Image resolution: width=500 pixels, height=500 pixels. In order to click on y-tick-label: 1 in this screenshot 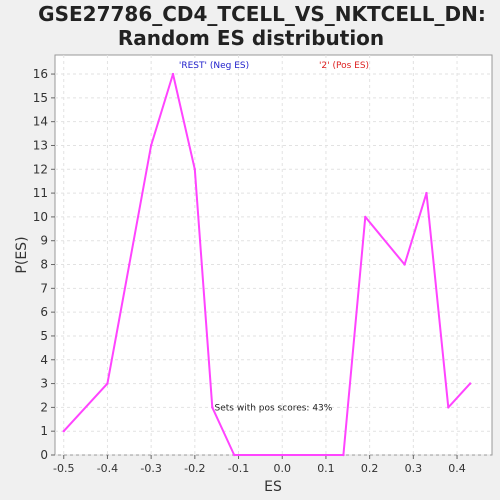, I will do `click(44, 431)`.